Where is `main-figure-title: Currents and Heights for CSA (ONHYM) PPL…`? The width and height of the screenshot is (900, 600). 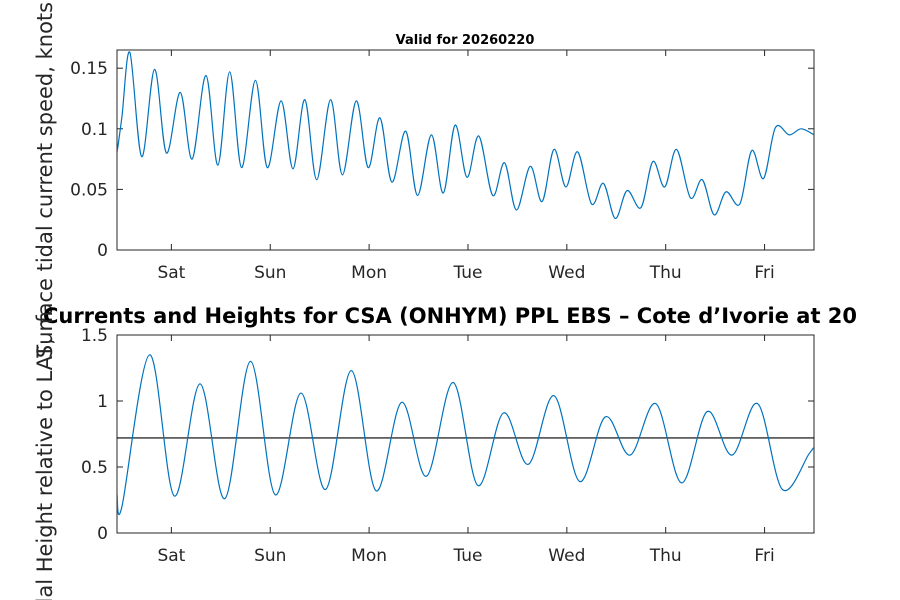 main-figure-title: Currents and Heights for CSA (ONHYM) PPL… is located at coordinates (450, 316).